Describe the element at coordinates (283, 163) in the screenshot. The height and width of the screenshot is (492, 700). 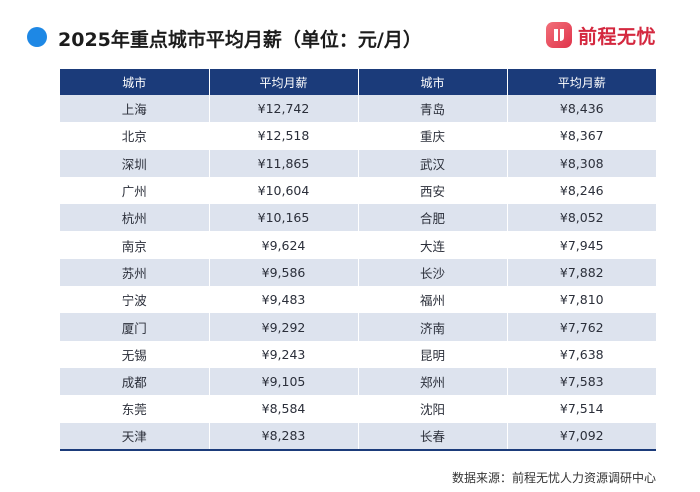
I see `salary-cell: ¥11,865` at that location.